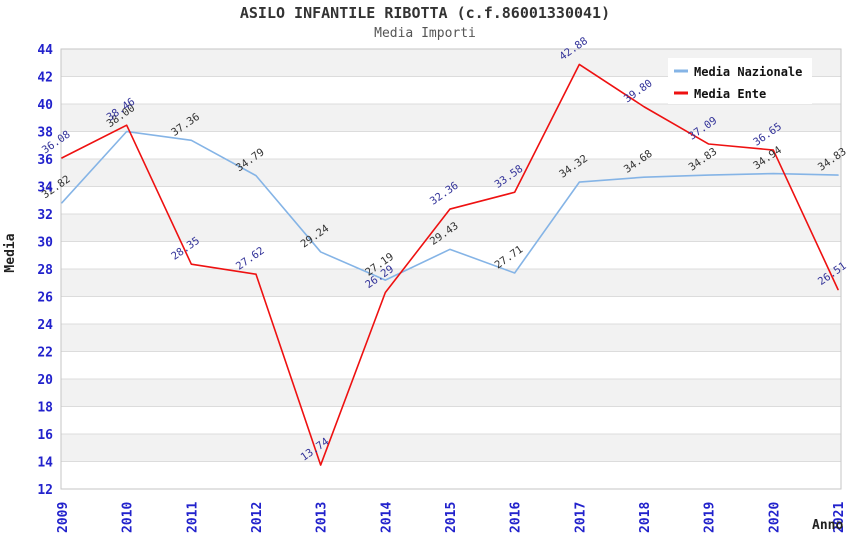 This screenshot has width=850, height=550. Describe the element at coordinates (45, 215) in the screenshot. I see `y-tick-label: 32` at that location.